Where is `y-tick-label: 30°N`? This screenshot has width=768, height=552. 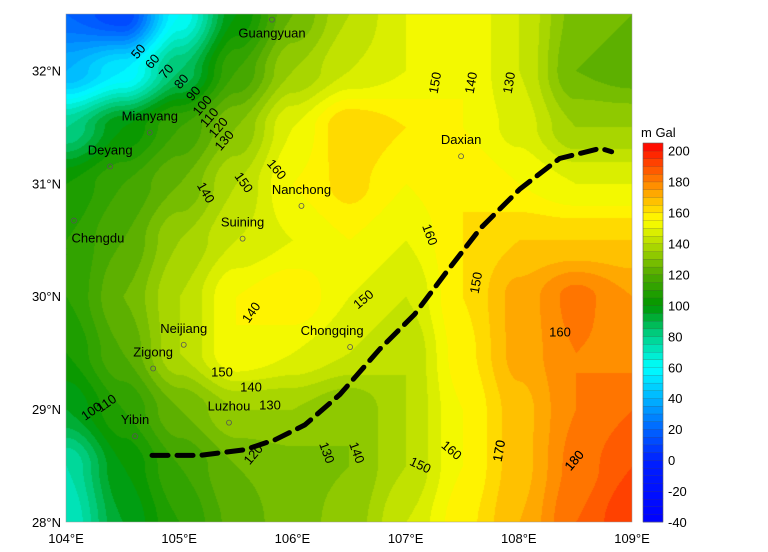 y-tick-label: 30°N is located at coordinates (46, 296).